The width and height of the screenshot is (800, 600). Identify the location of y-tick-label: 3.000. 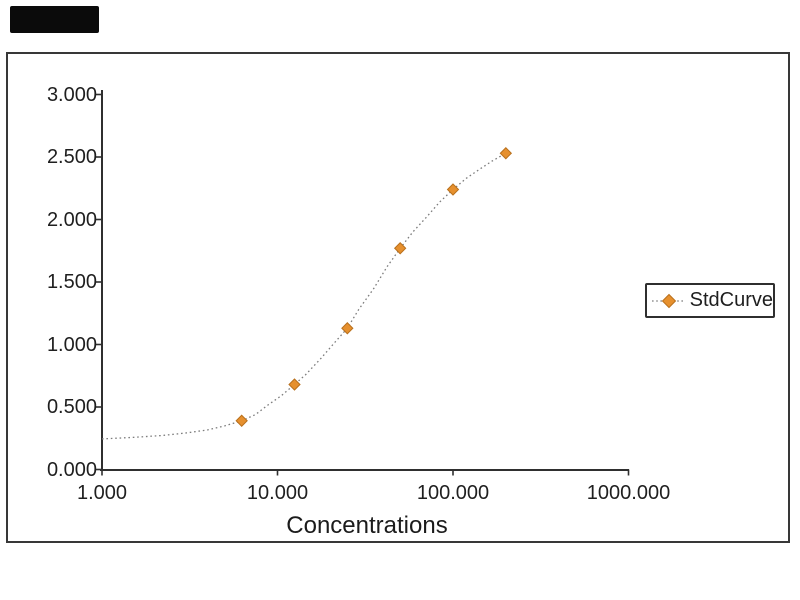
(71, 94).